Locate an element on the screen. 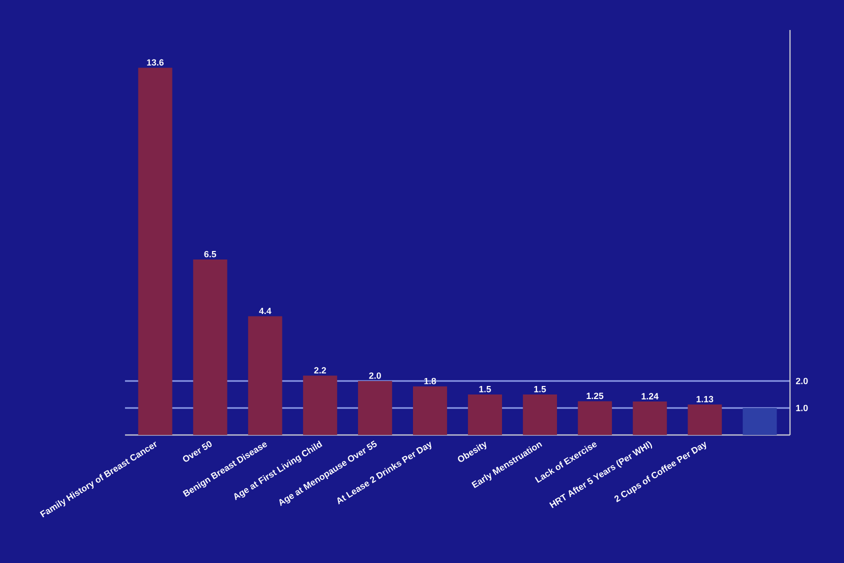 This screenshot has height=563, width=844. data-label: 2.2 is located at coordinates (320, 370).